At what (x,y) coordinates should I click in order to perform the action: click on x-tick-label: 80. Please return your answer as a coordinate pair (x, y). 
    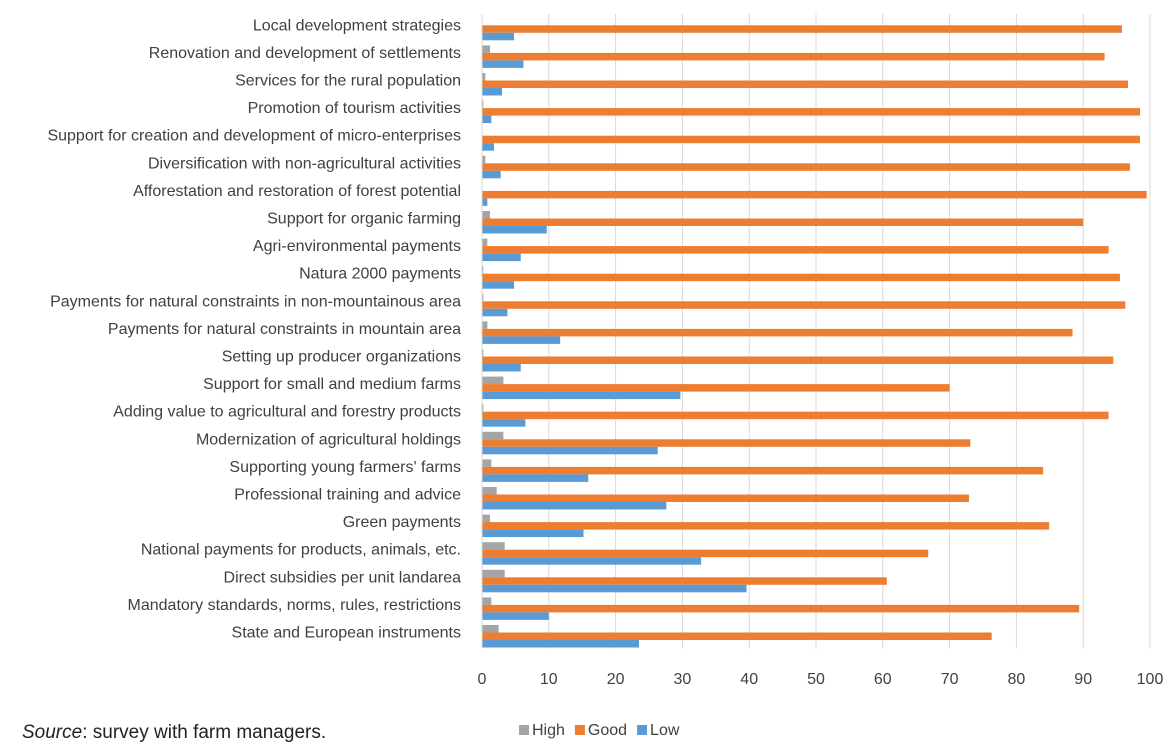
    Looking at the image, I should click on (1017, 679).